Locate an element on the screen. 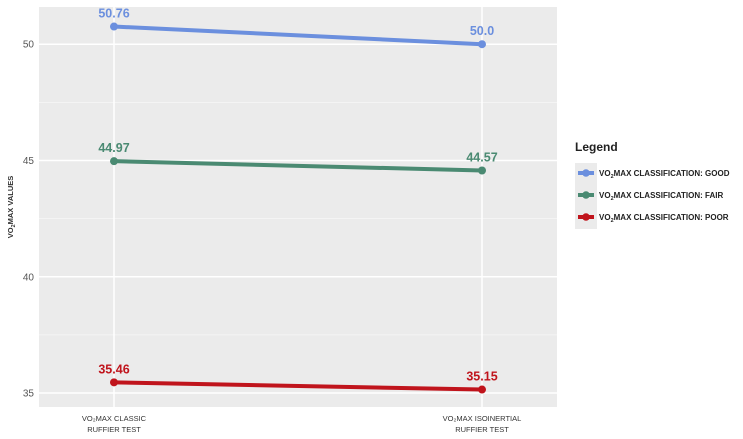 Image resolution: width=743 pixels, height=439 pixels. y-axis-ticks: 35 40 45 50 is located at coordinates (29, 220).